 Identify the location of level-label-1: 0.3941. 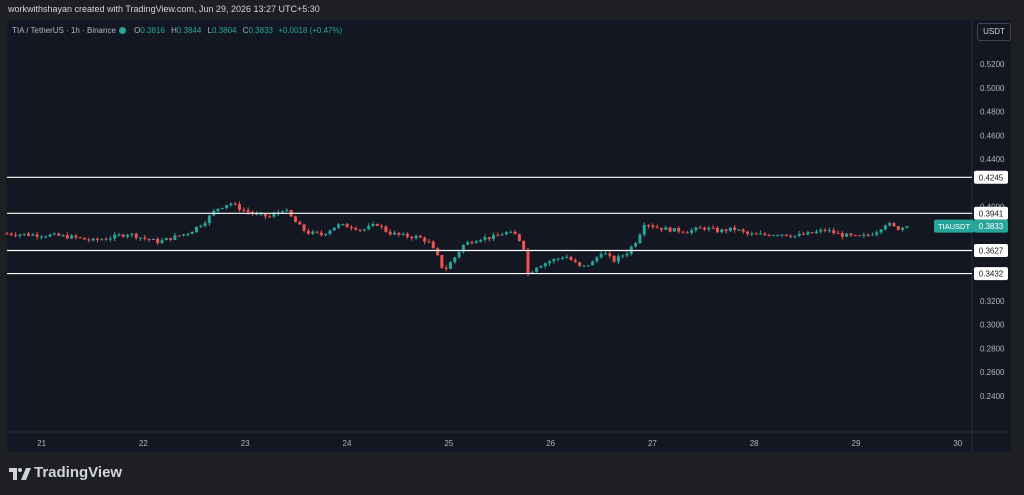
(991, 213).